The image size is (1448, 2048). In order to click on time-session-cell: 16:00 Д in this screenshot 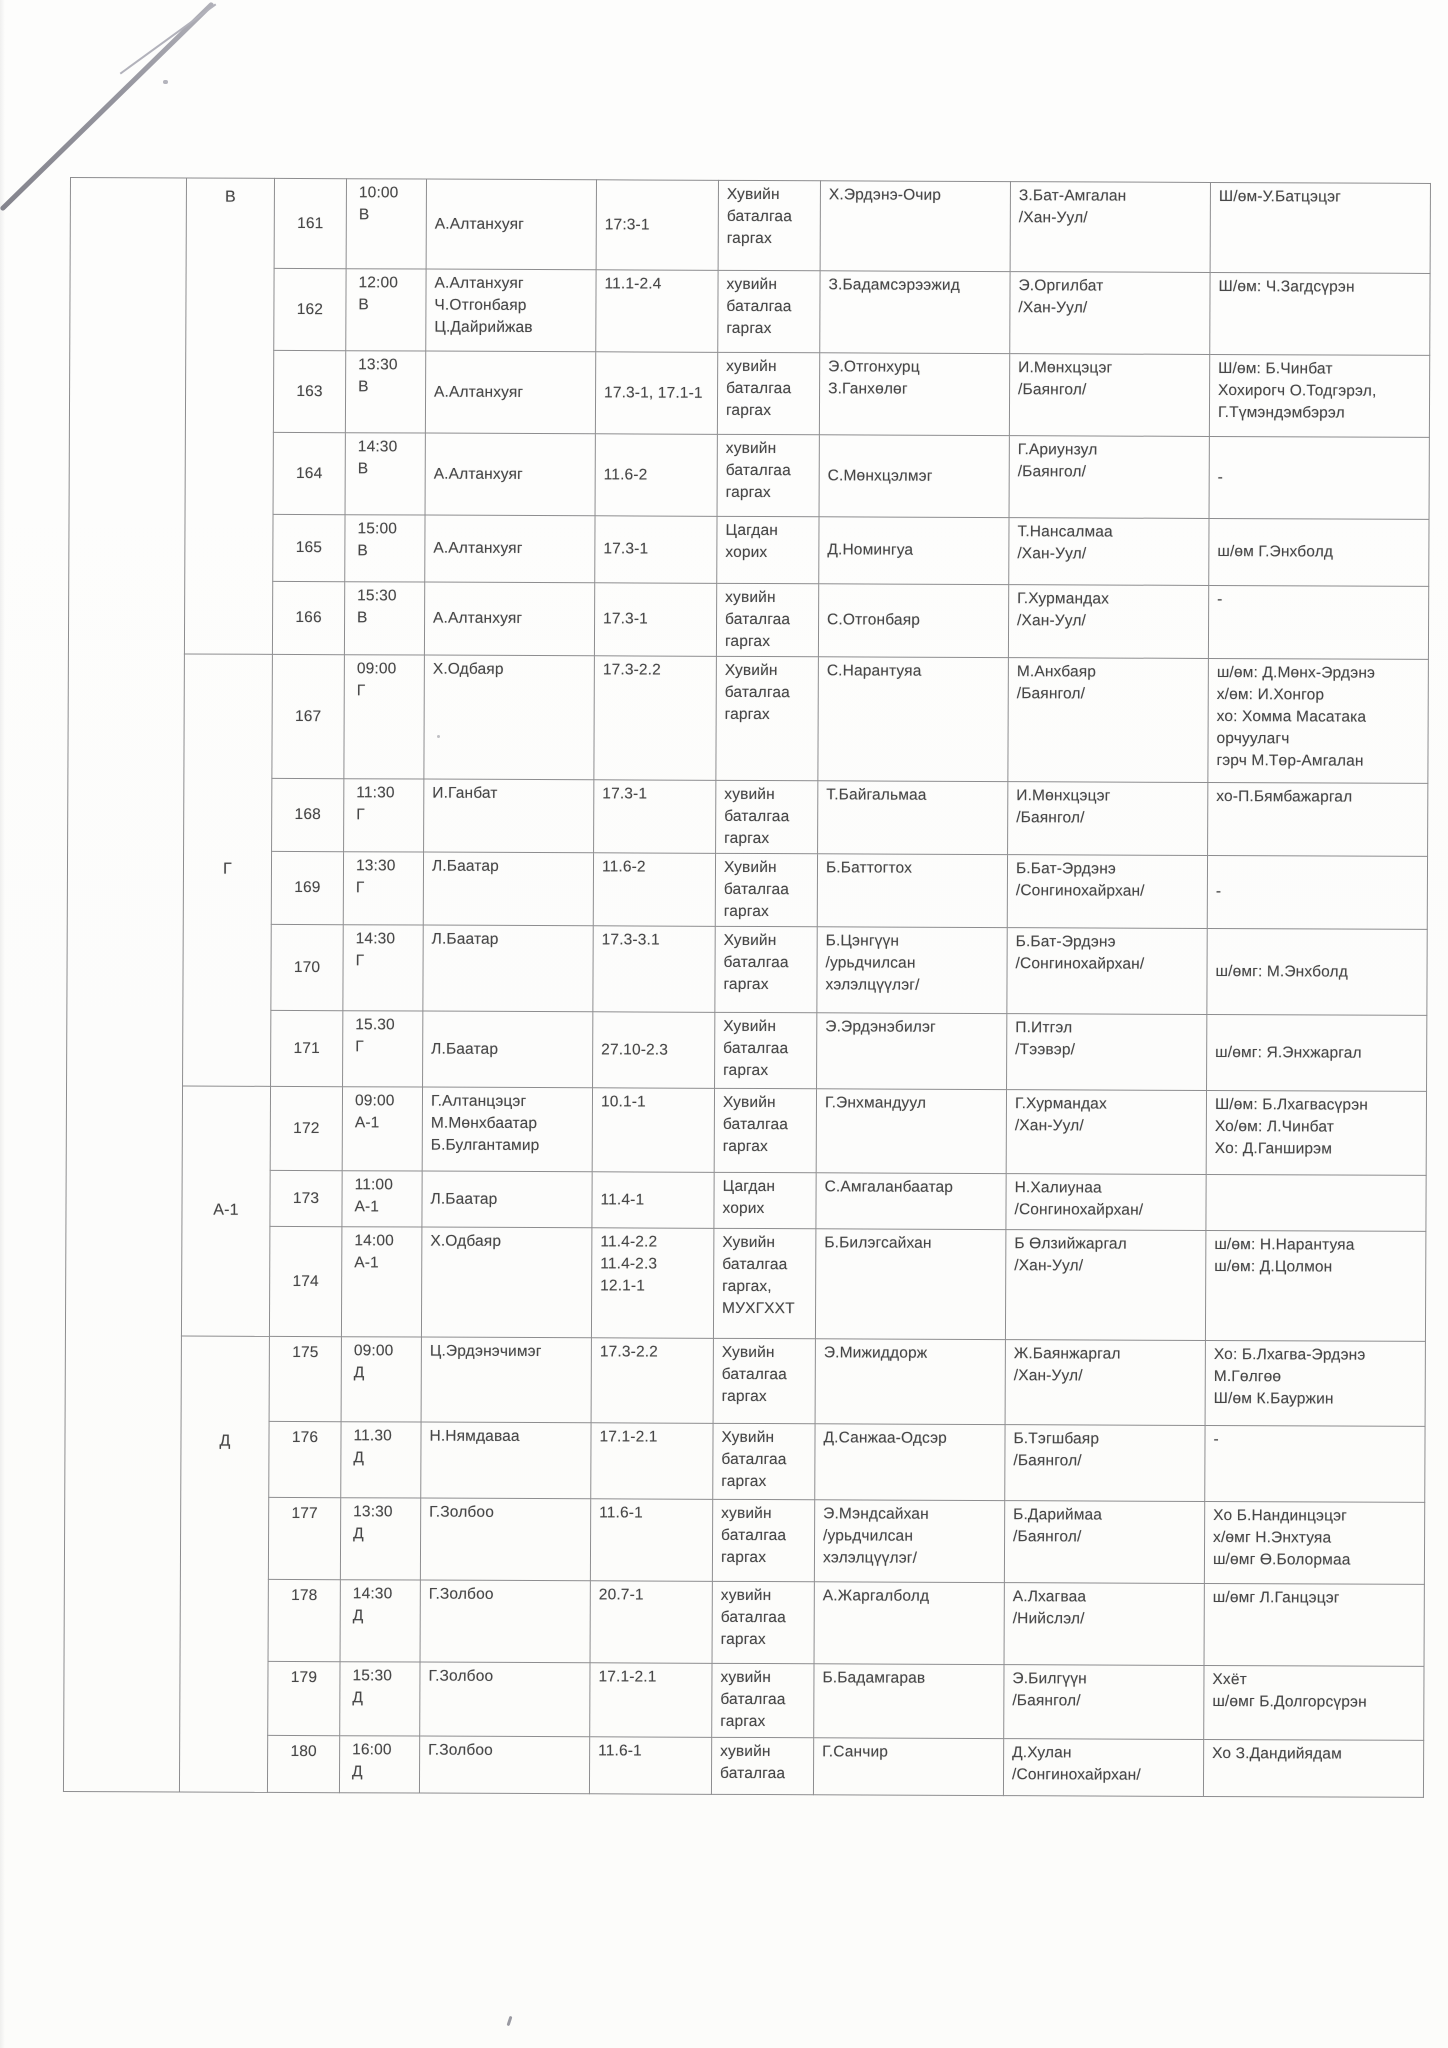, I will do `click(379, 1764)`.